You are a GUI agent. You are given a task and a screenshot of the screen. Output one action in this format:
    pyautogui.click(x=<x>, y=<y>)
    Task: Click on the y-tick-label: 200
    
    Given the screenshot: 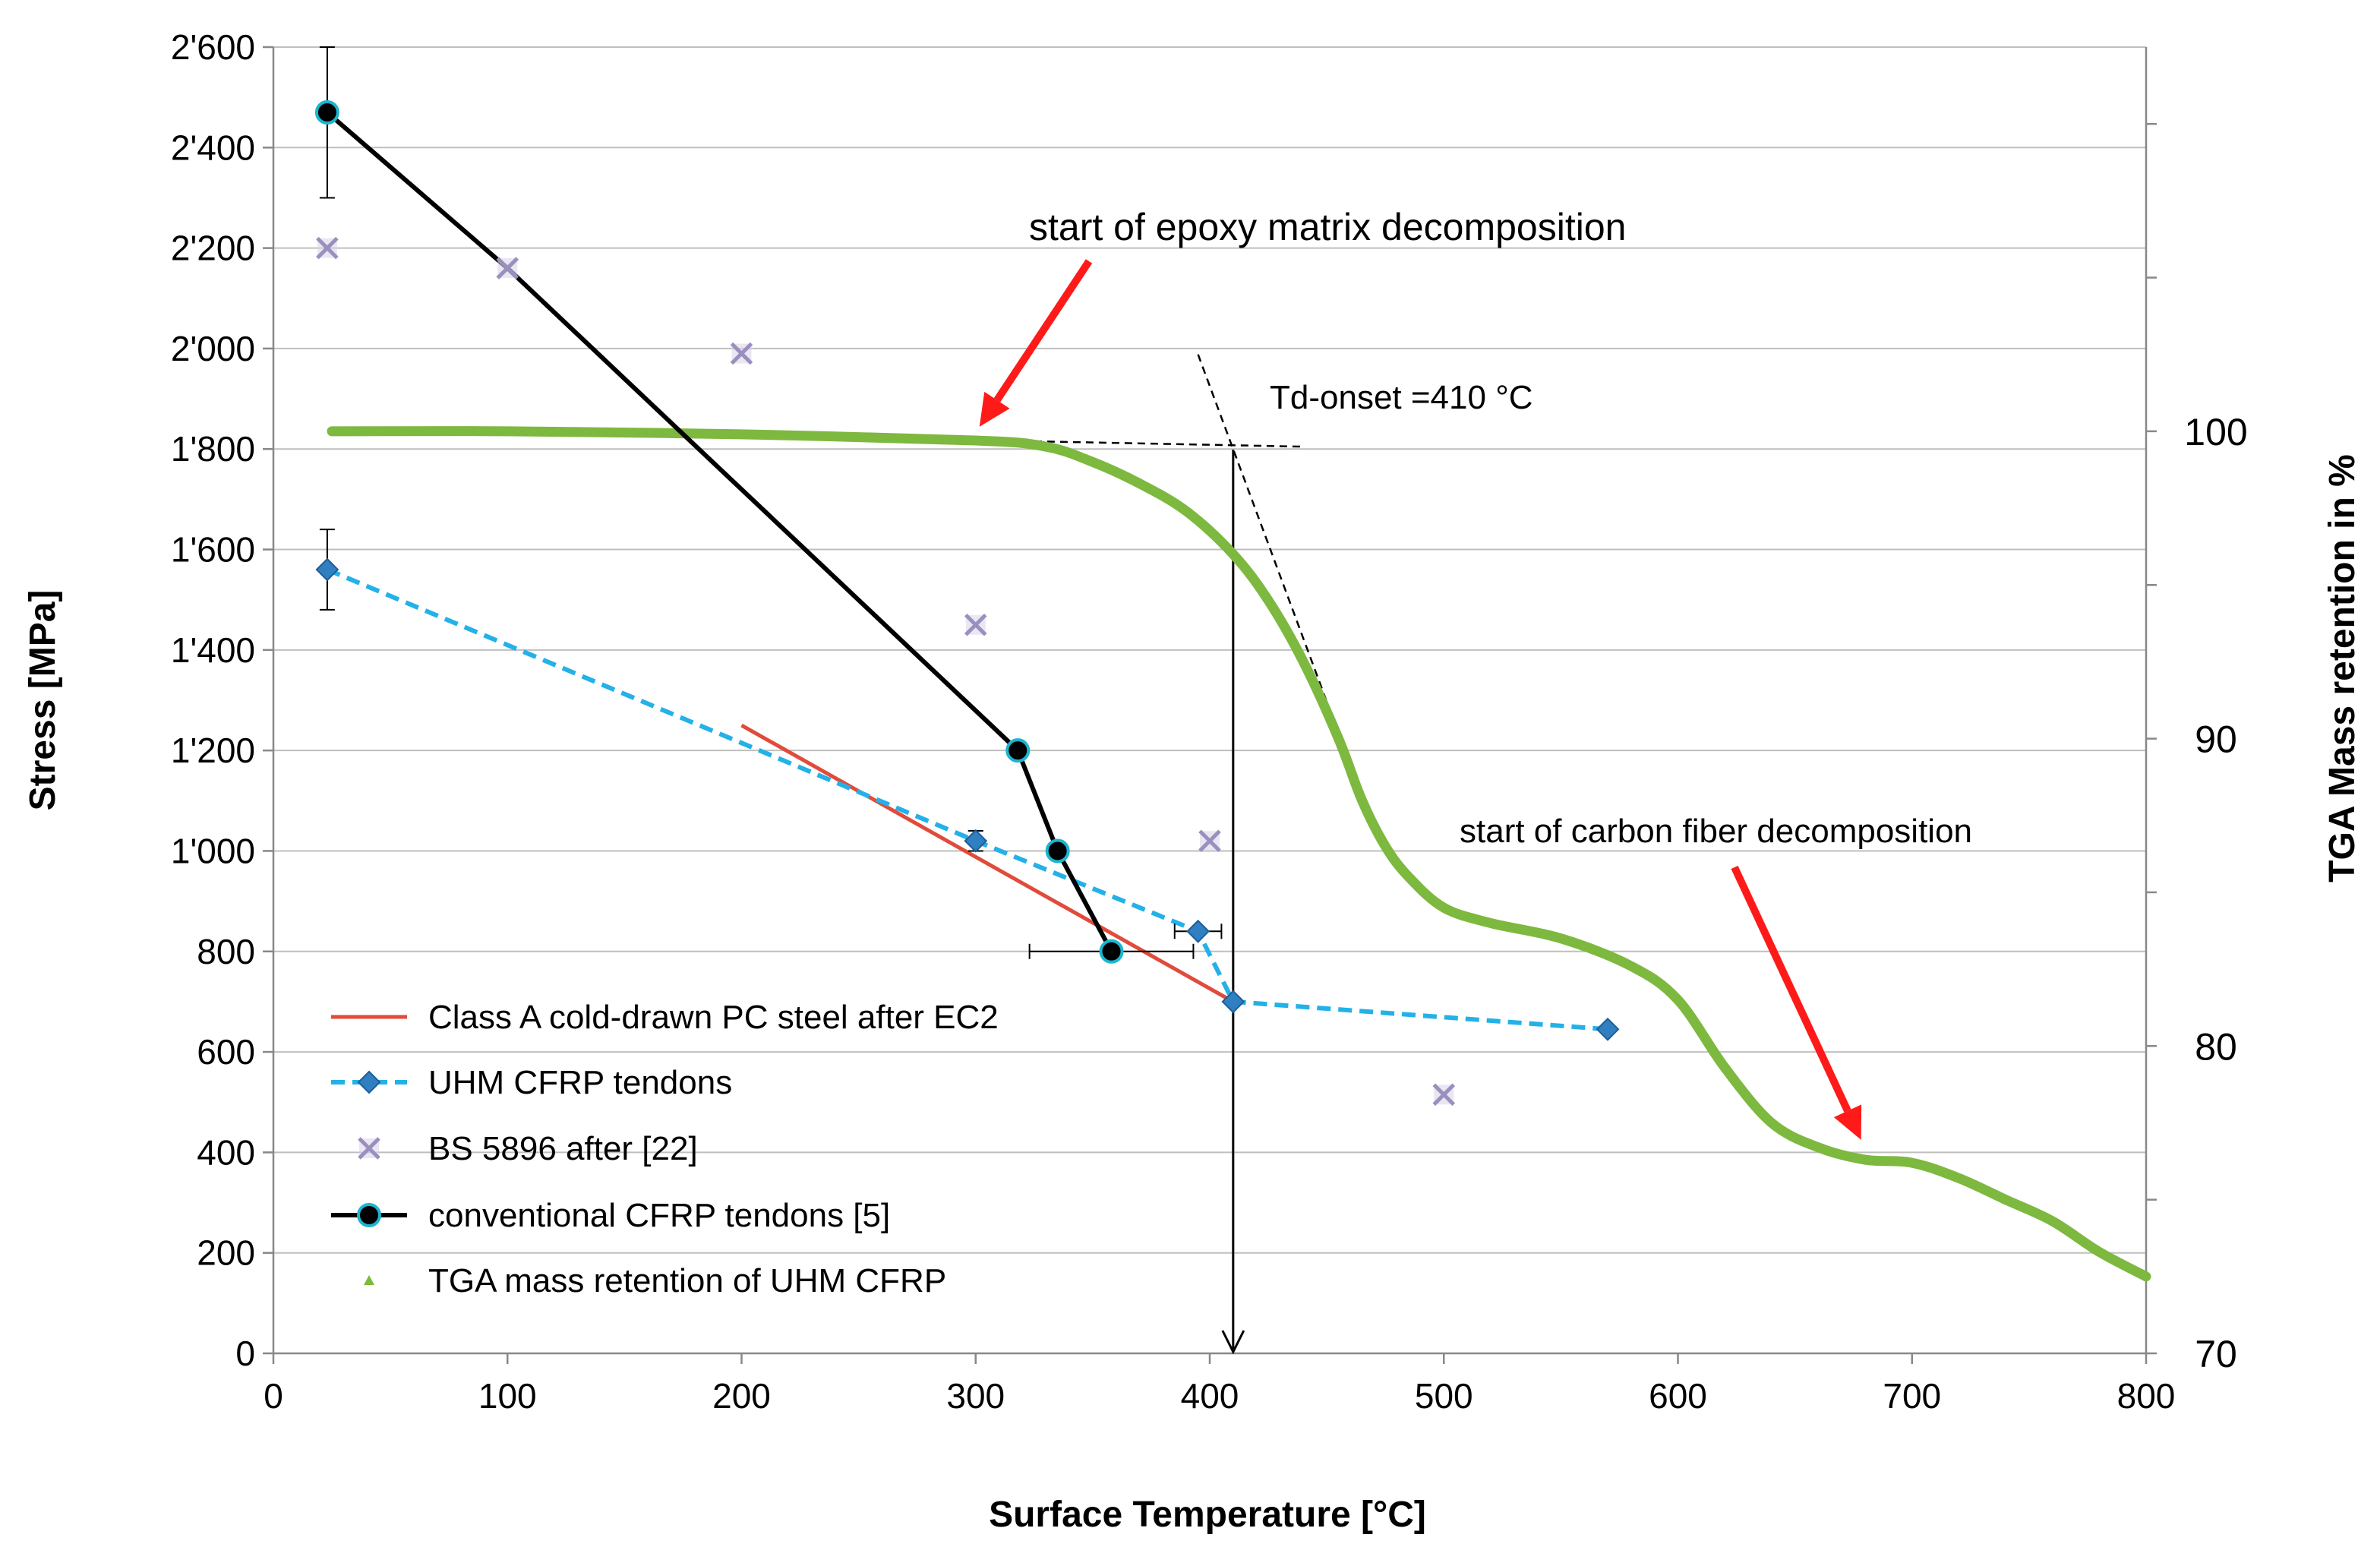 What is the action you would take?
    pyautogui.click(x=226, y=1253)
    